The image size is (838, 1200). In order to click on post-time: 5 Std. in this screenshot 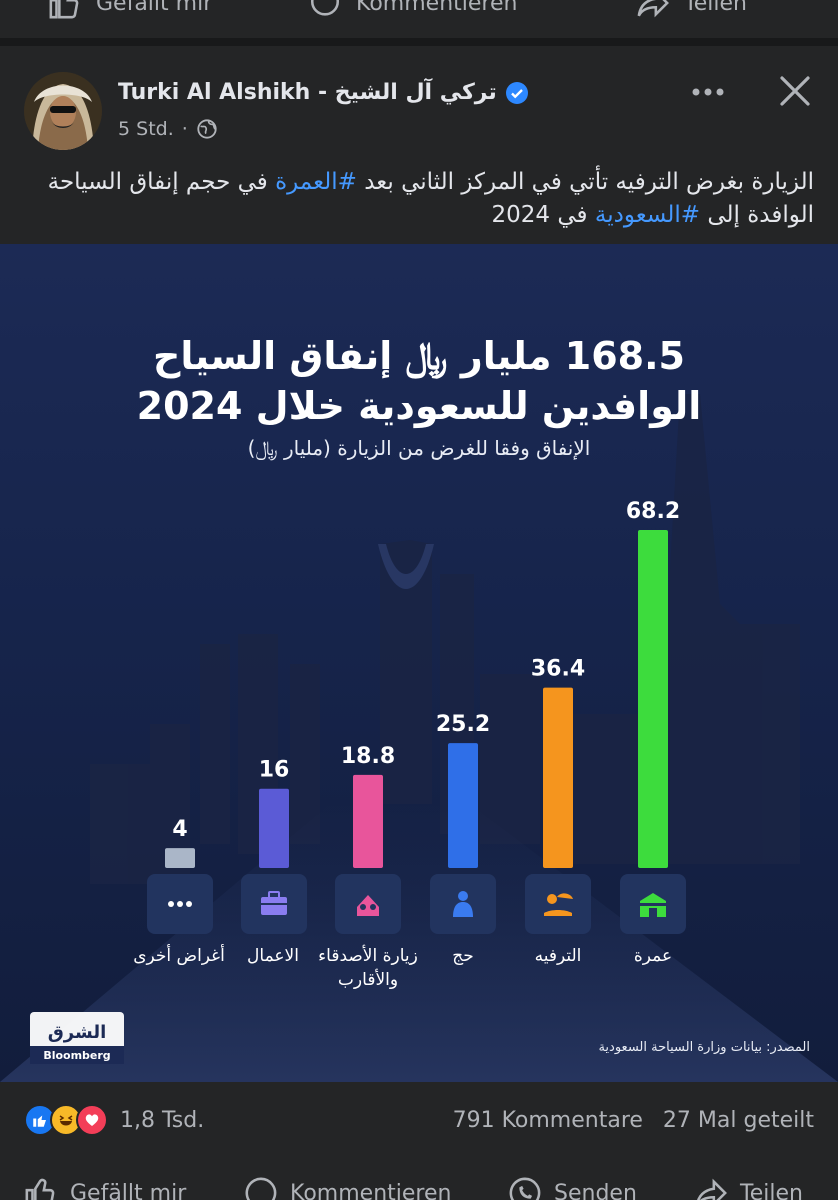, I will do `click(146, 129)`.